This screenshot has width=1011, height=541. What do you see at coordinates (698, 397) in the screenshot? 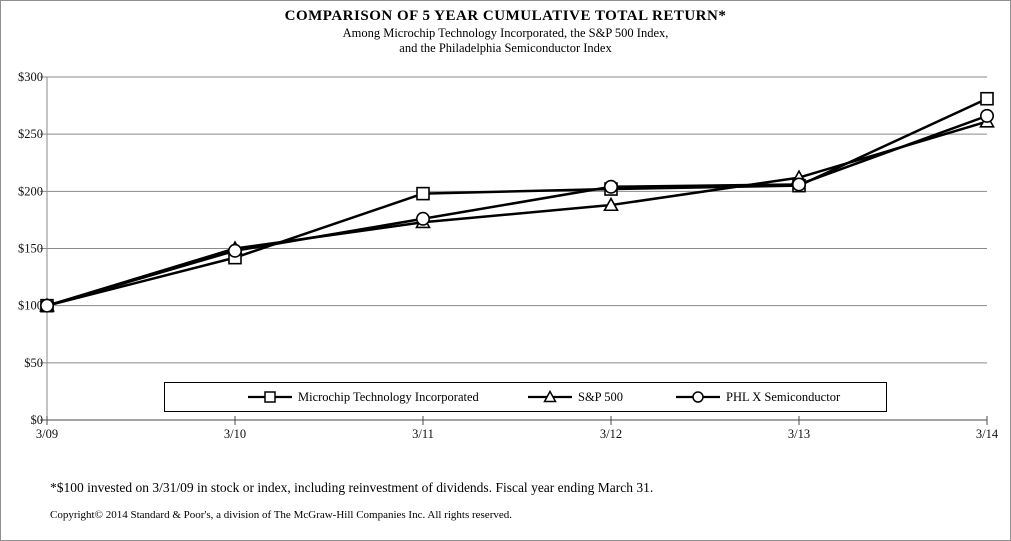
I see `circle-series-marker-icon` at bounding box center [698, 397].